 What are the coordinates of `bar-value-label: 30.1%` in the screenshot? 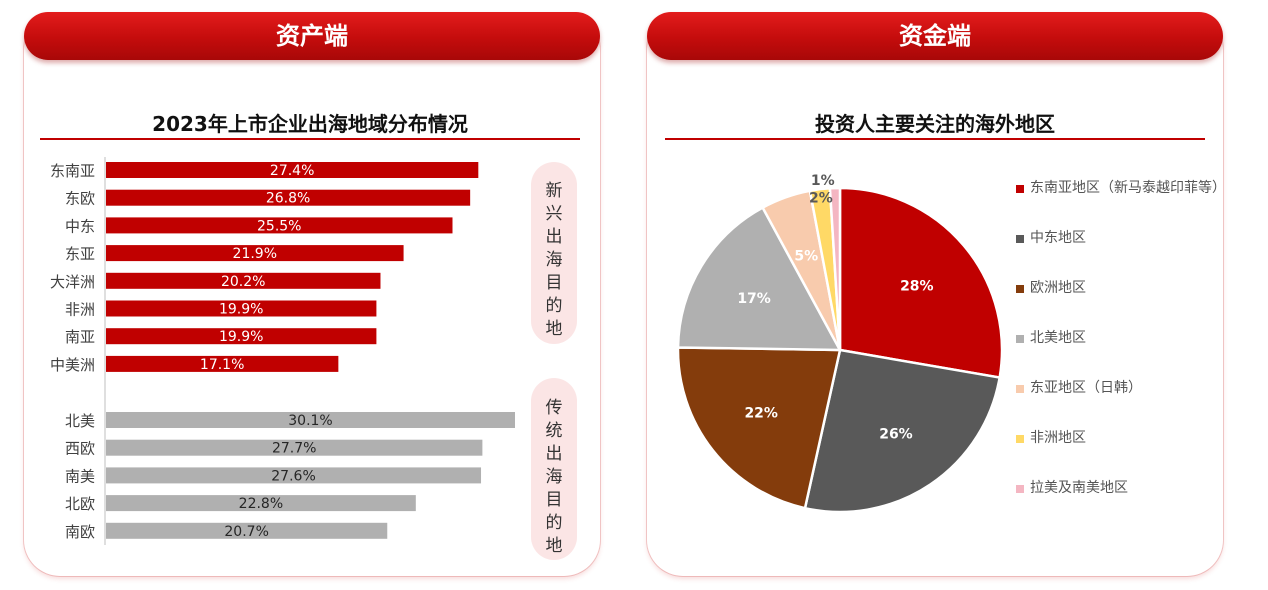 It's located at (310, 421).